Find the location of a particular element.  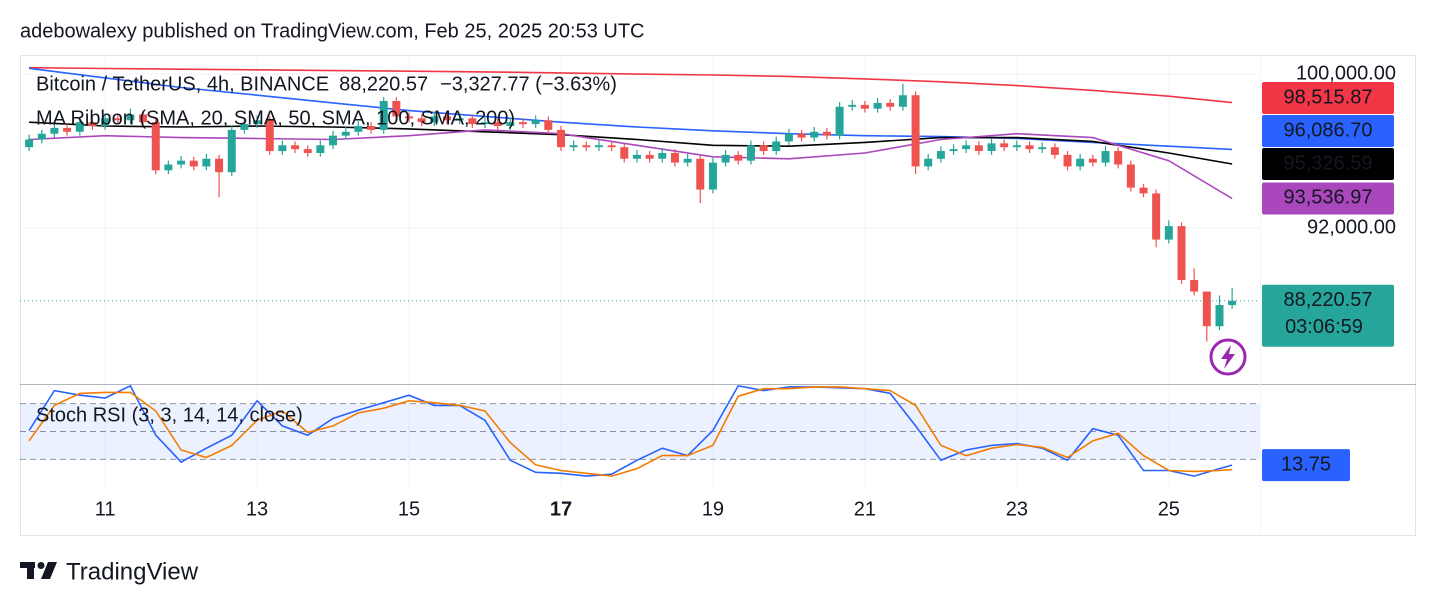

ma-label: 98,515.87 is located at coordinates (1328, 97).